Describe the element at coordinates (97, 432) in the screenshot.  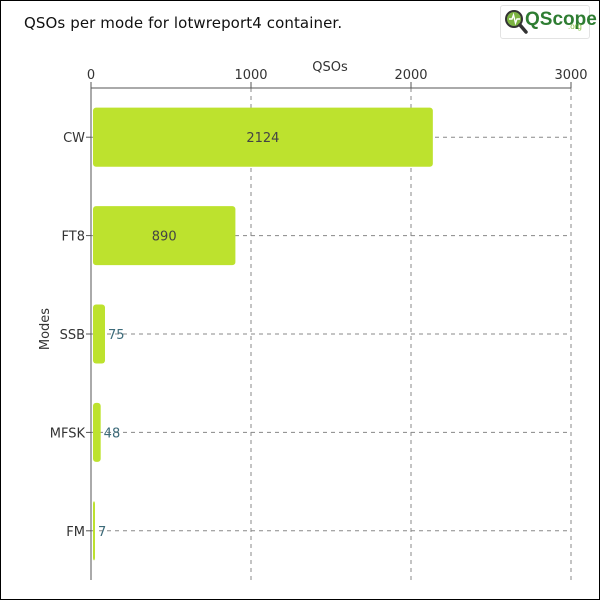
I see `bar-mfsk` at that location.